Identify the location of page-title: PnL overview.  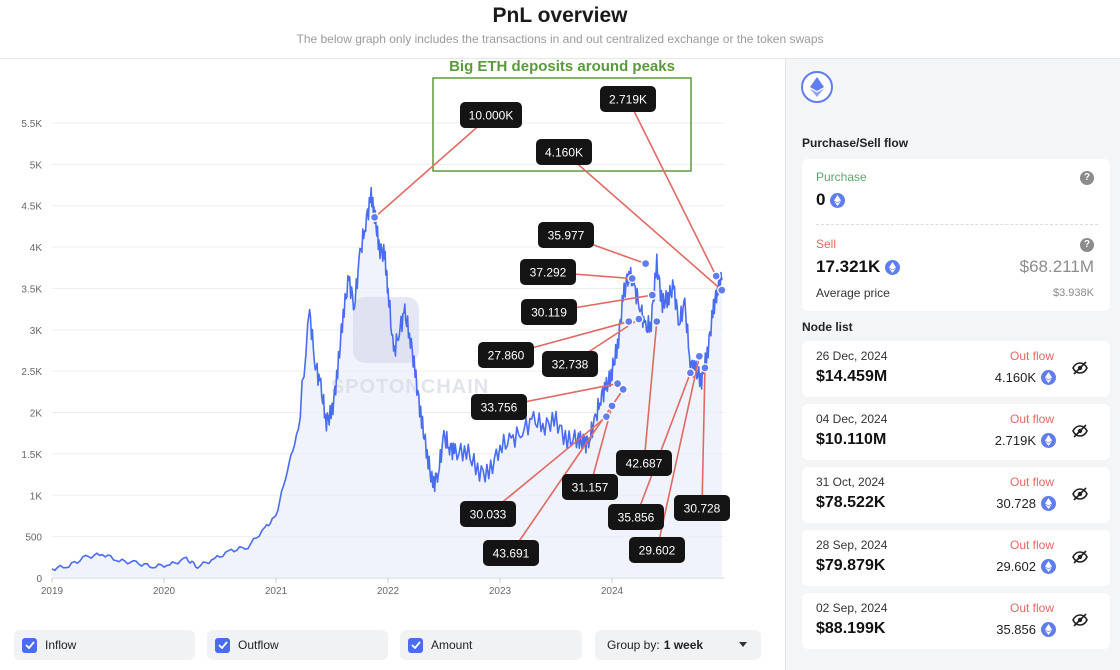
(560, 15).